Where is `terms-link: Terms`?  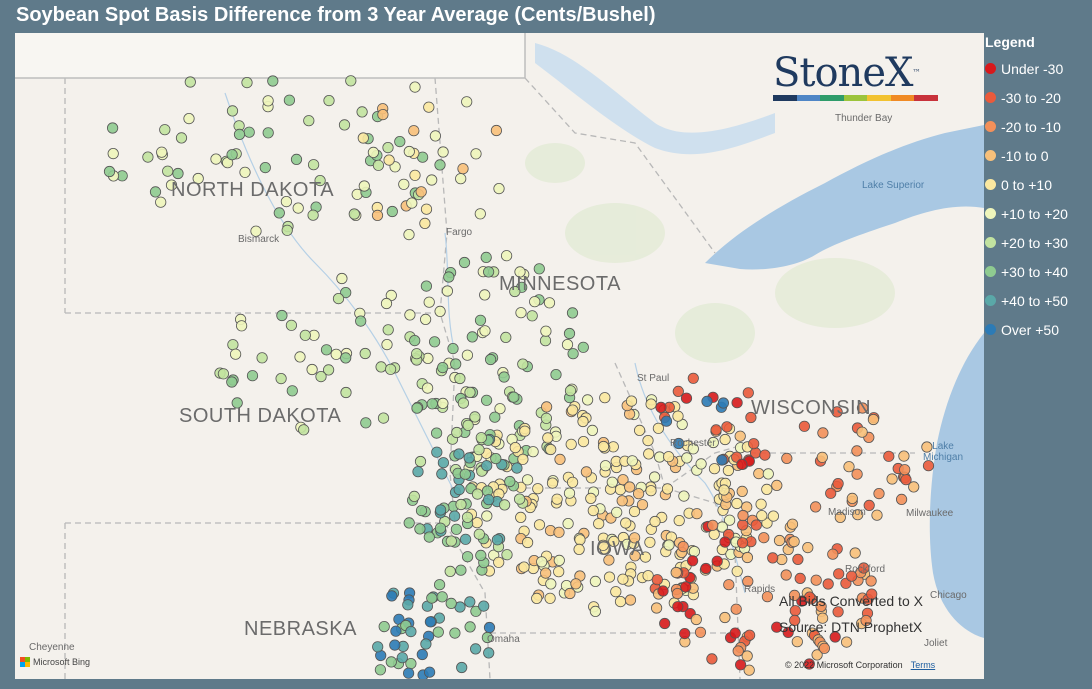 terms-link: Terms is located at coordinates (923, 665).